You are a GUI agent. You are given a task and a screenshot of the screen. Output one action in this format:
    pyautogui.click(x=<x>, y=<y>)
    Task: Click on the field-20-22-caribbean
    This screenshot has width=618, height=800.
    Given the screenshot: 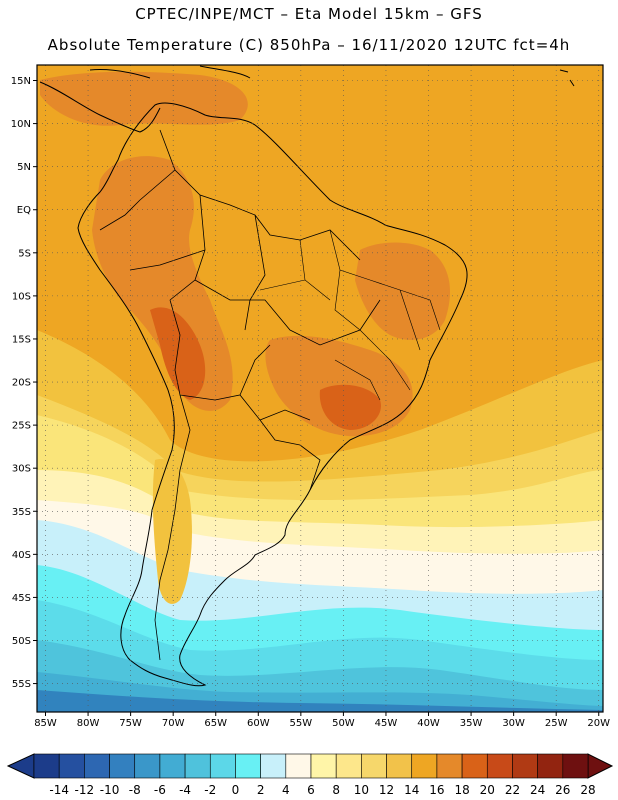 What is the action you would take?
    pyautogui.click(x=144, y=98)
    